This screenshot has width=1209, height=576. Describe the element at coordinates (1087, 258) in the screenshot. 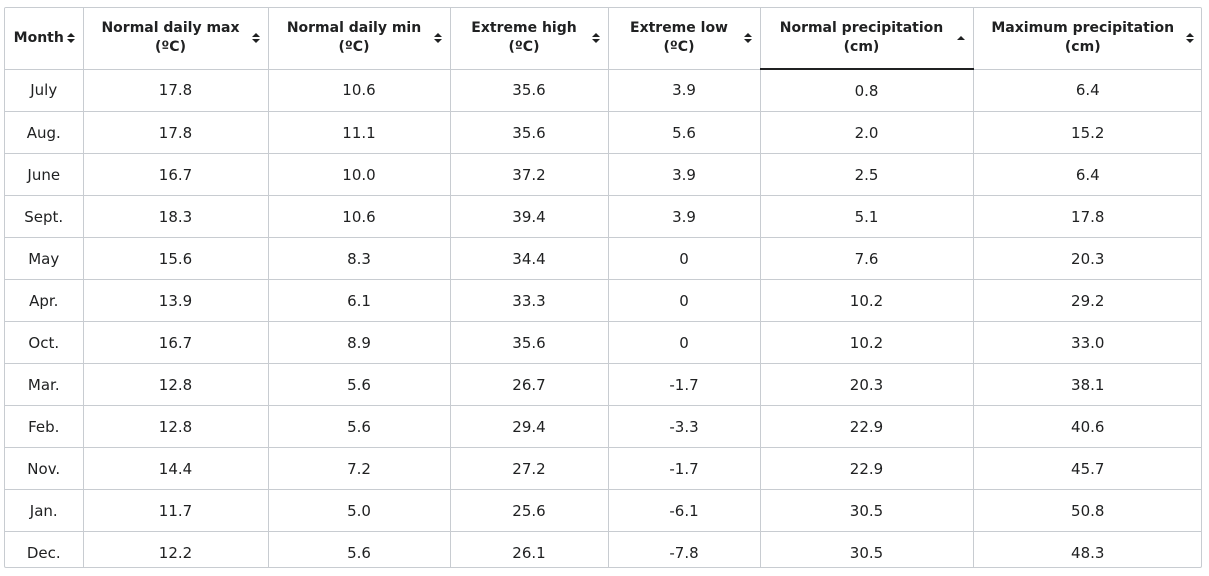

I see `cell-maximum-precipitation: 20.3` at that location.